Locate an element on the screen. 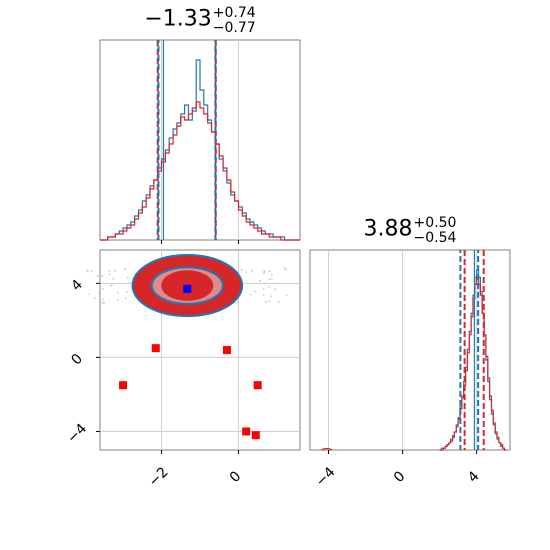 The height and width of the screenshot is (550, 550). y-marginal-title: 3.88 +0.50 −0.54 is located at coordinates (410, 231).